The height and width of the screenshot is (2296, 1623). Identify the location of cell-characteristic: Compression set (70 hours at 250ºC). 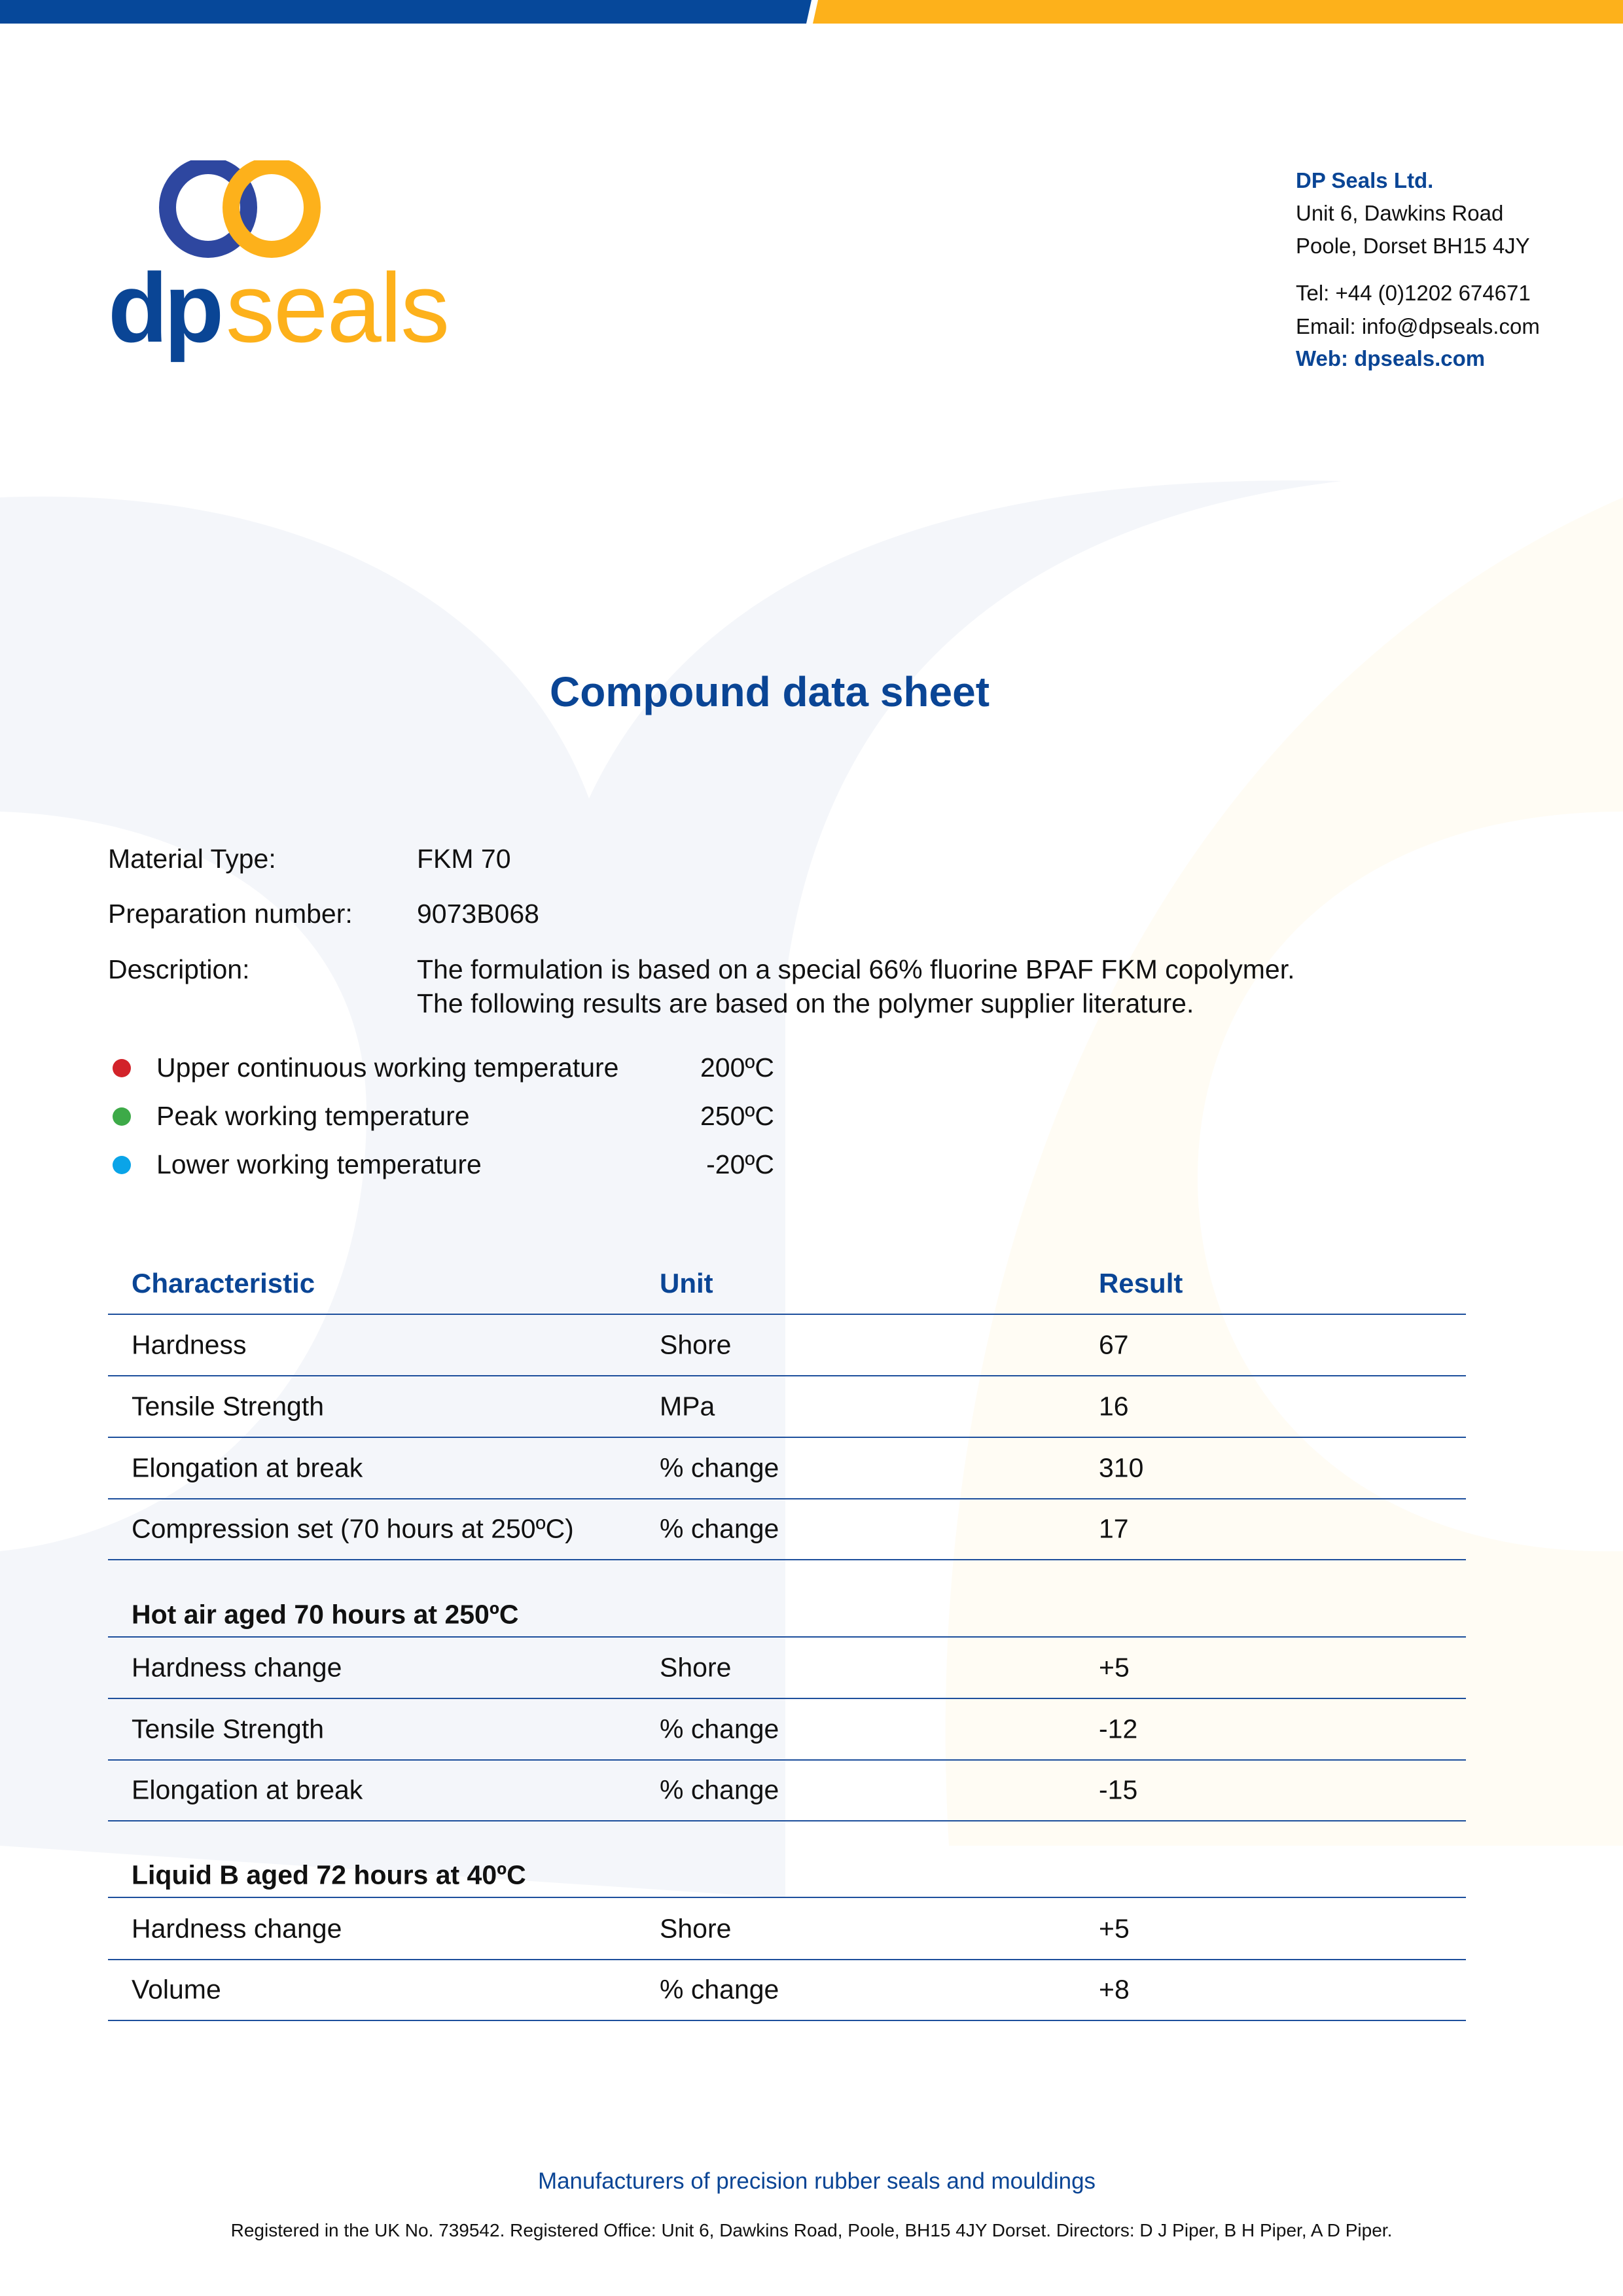
(353, 1528).